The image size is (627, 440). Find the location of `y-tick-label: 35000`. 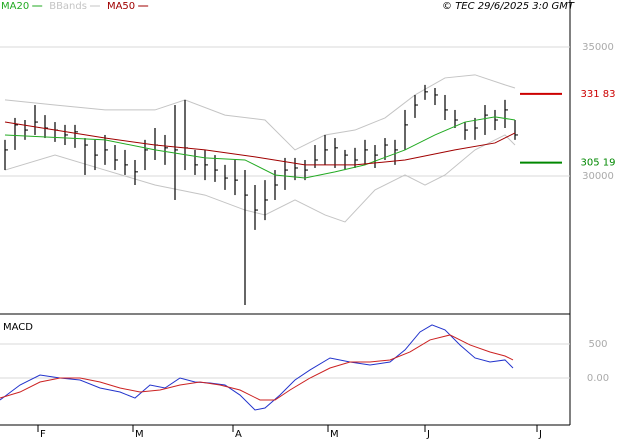

y-tick-label: 35000 is located at coordinates (598, 47).